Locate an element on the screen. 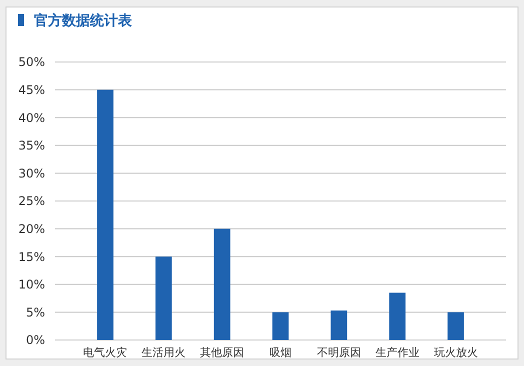  y-tick-label: 15% is located at coordinates (31, 257).